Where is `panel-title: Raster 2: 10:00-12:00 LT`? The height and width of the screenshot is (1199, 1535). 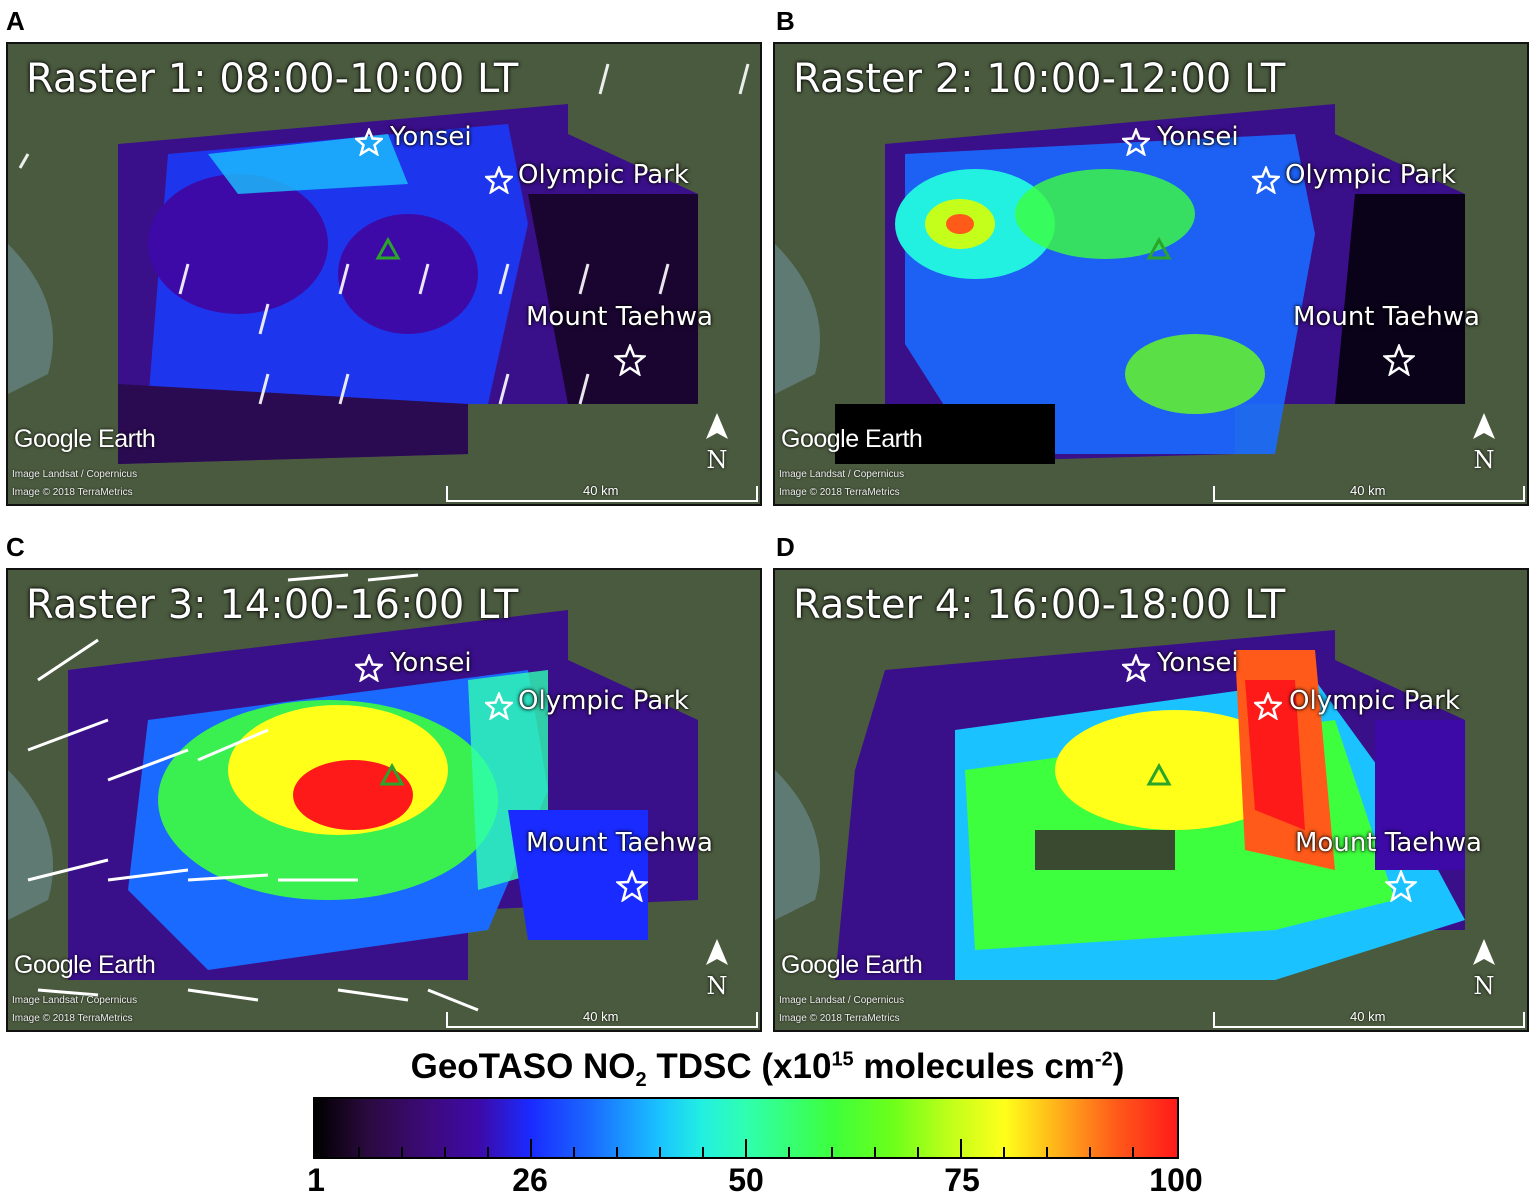
panel-title: Raster 2: 10:00-12:00 LT is located at coordinates (1039, 79).